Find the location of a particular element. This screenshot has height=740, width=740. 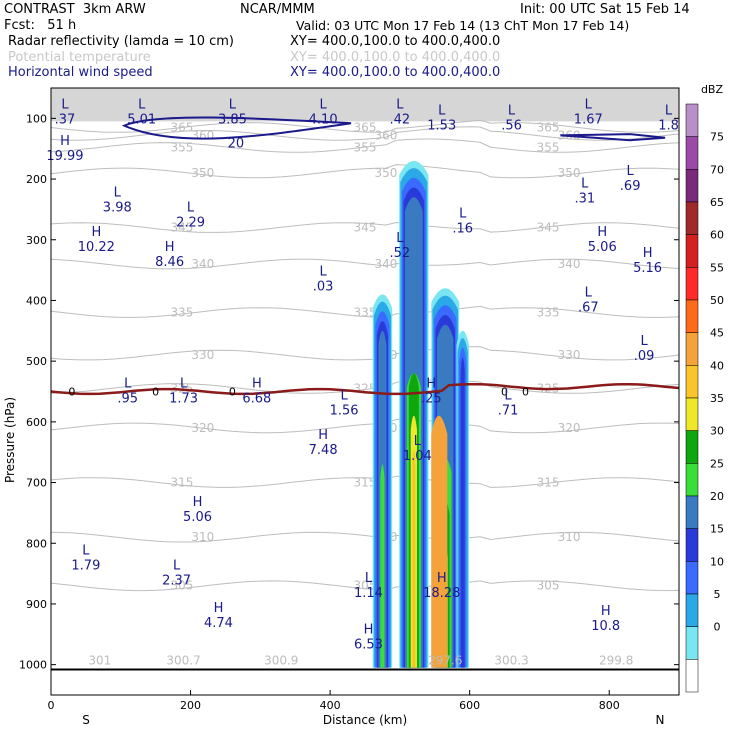

extremum-value: 5.06 is located at coordinates (197, 517).